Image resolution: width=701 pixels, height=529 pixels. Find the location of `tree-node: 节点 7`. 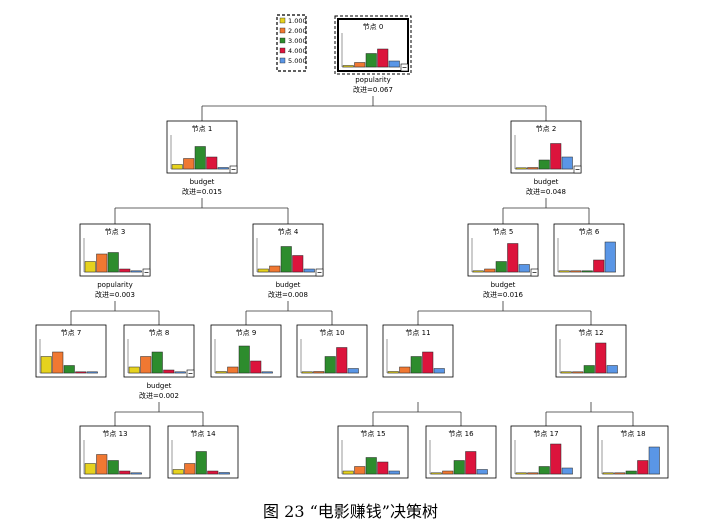

tree-node: 节点 7 is located at coordinates (71, 351).